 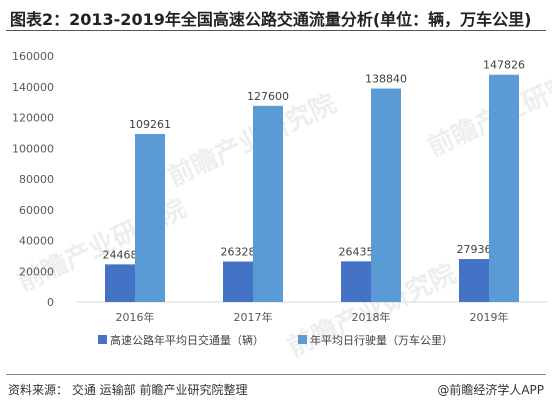 I want to click on x-tick-label: 2018年, so click(x=371, y=317).